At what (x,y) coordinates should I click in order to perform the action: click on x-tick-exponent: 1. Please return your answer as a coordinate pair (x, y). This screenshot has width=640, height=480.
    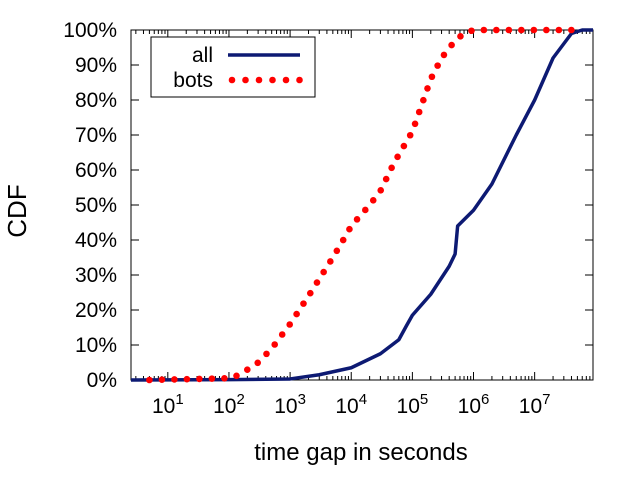
    Looking at the image, I should click on (179, 399).